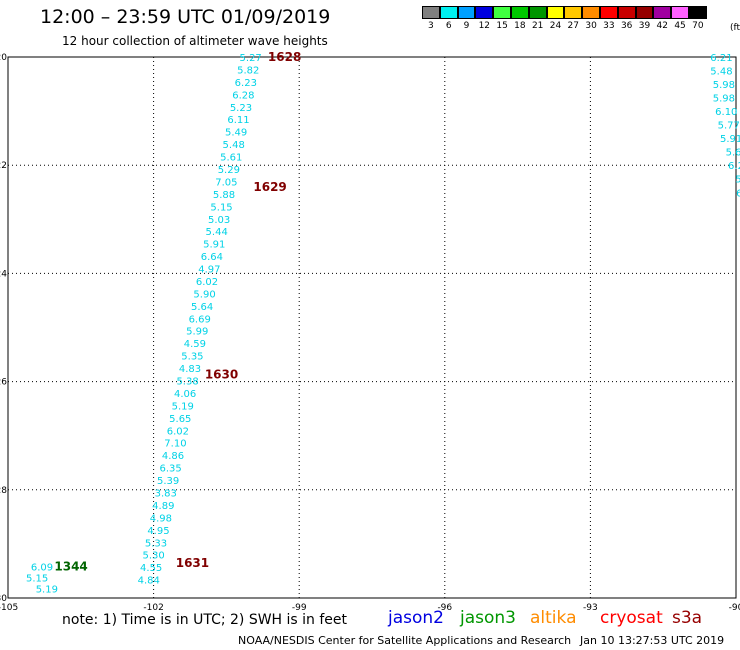 This screenshot has width=740, height=650. What do you see at coordinates (185, 17) in the screenshot?
I see `page-title: 12:00 – 23:59 UTC 01/09/2019` at bounding box center [185, 17].